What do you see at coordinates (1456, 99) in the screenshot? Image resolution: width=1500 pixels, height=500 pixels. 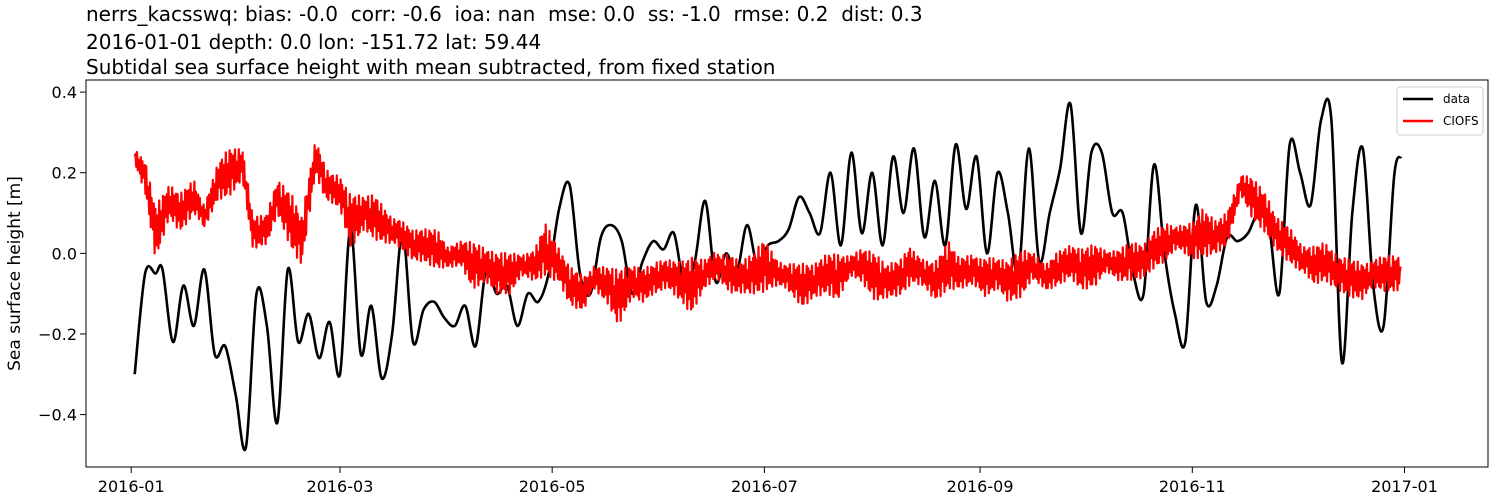 I see `legend-label-data: data` at bounding box center [1456, 99].